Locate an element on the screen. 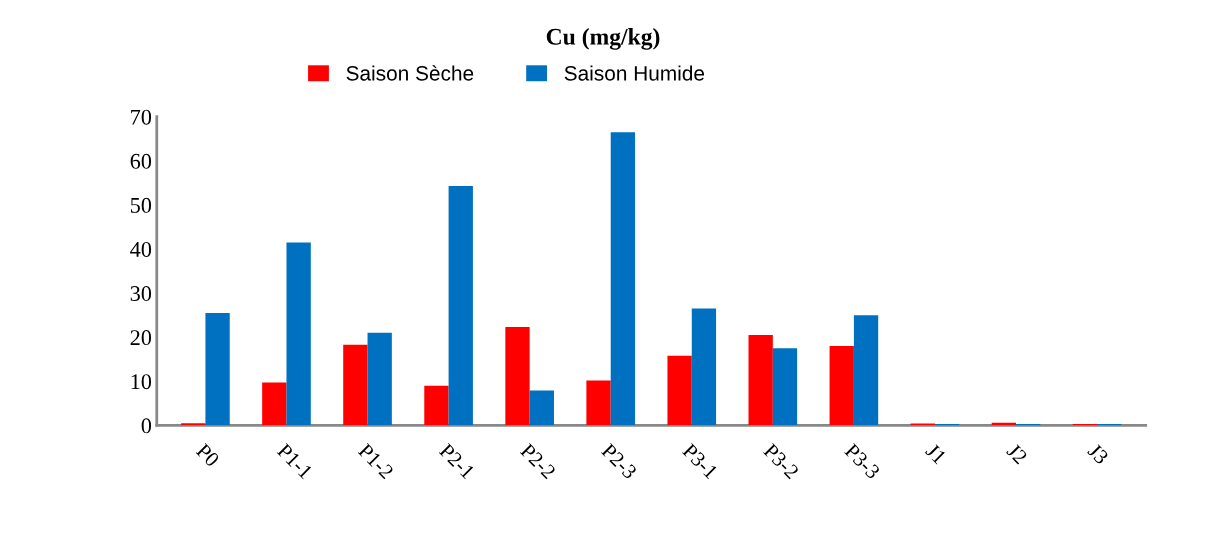 The image size is (1206, 556). x-tick-label: P3-3 is located at coordinates (862, 461).